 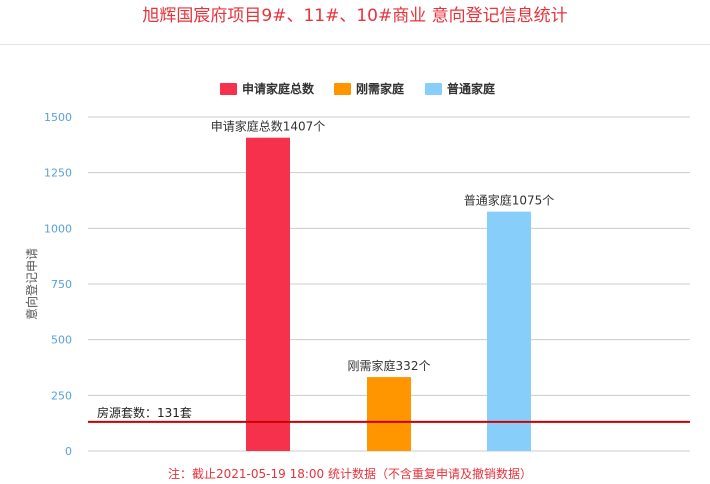 What do you see at coordinates (471, 88) in the screenshot?
I see `legend-label: 普通家庭` at bounding box center [471, 88].